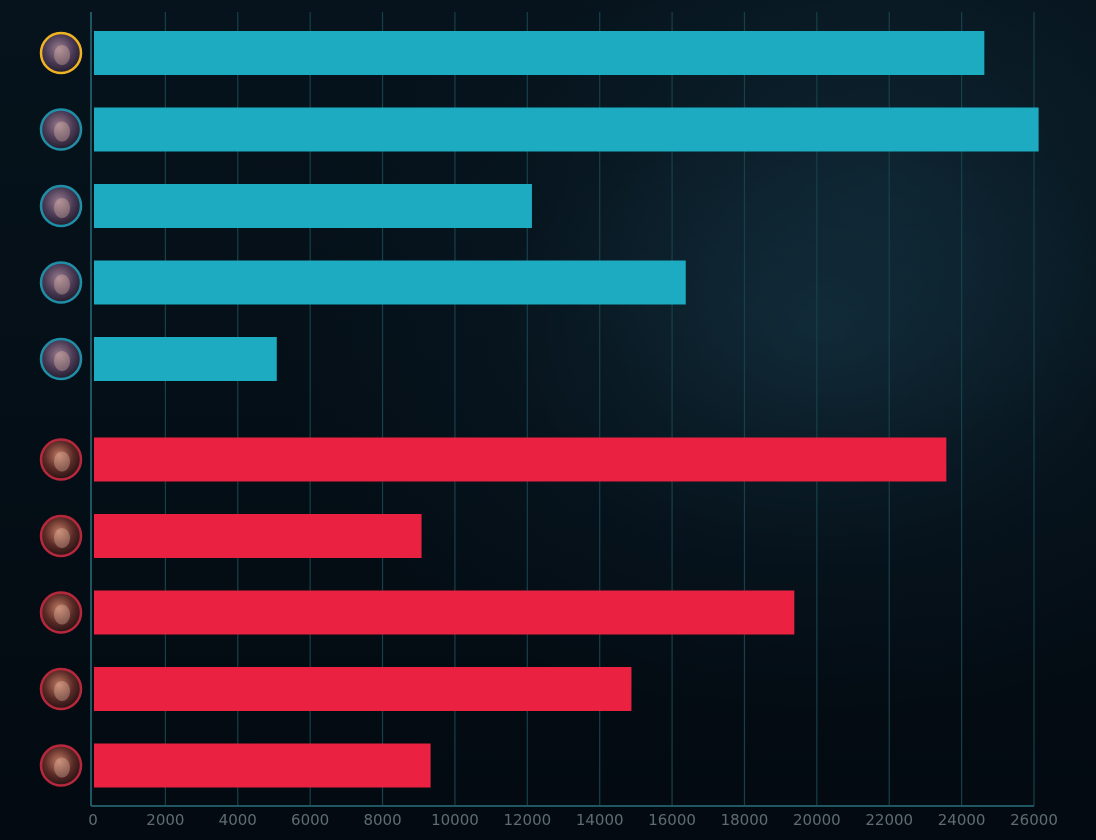 The height and width of the screenshot is (840, 1096). What do you see at coordinates (455, 820) in the screenshot?
I see `x-tick-label: 10000` at bounding box center [455, 820].